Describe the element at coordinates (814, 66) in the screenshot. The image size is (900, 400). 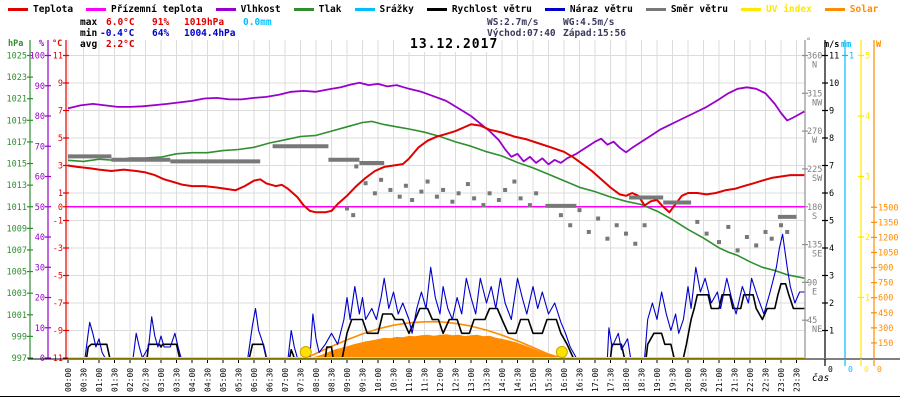
I see `tick-label-dir-name: N` at that location.